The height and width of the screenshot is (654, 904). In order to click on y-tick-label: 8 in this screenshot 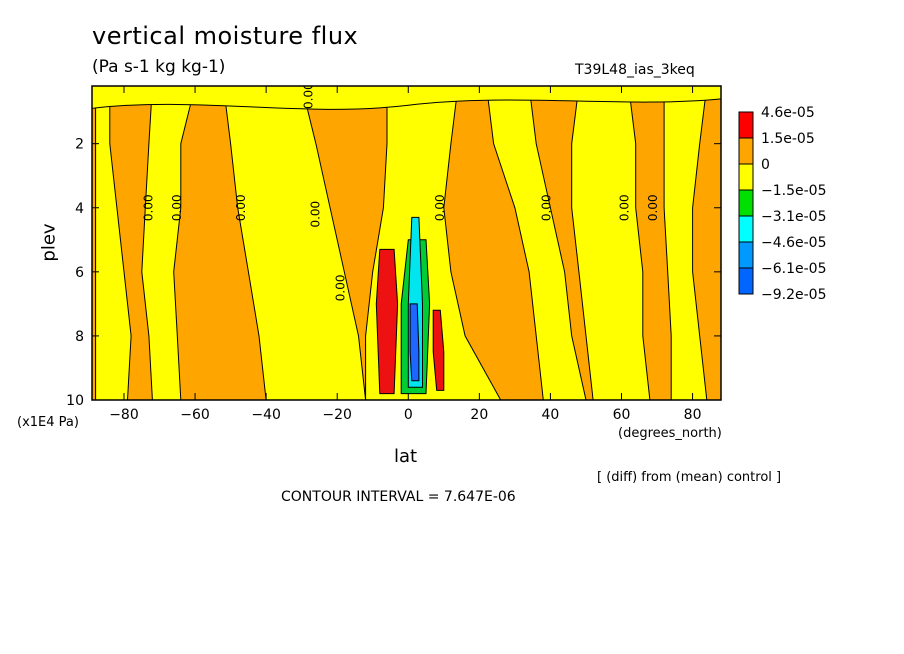, I will do `click(79, 337)`.